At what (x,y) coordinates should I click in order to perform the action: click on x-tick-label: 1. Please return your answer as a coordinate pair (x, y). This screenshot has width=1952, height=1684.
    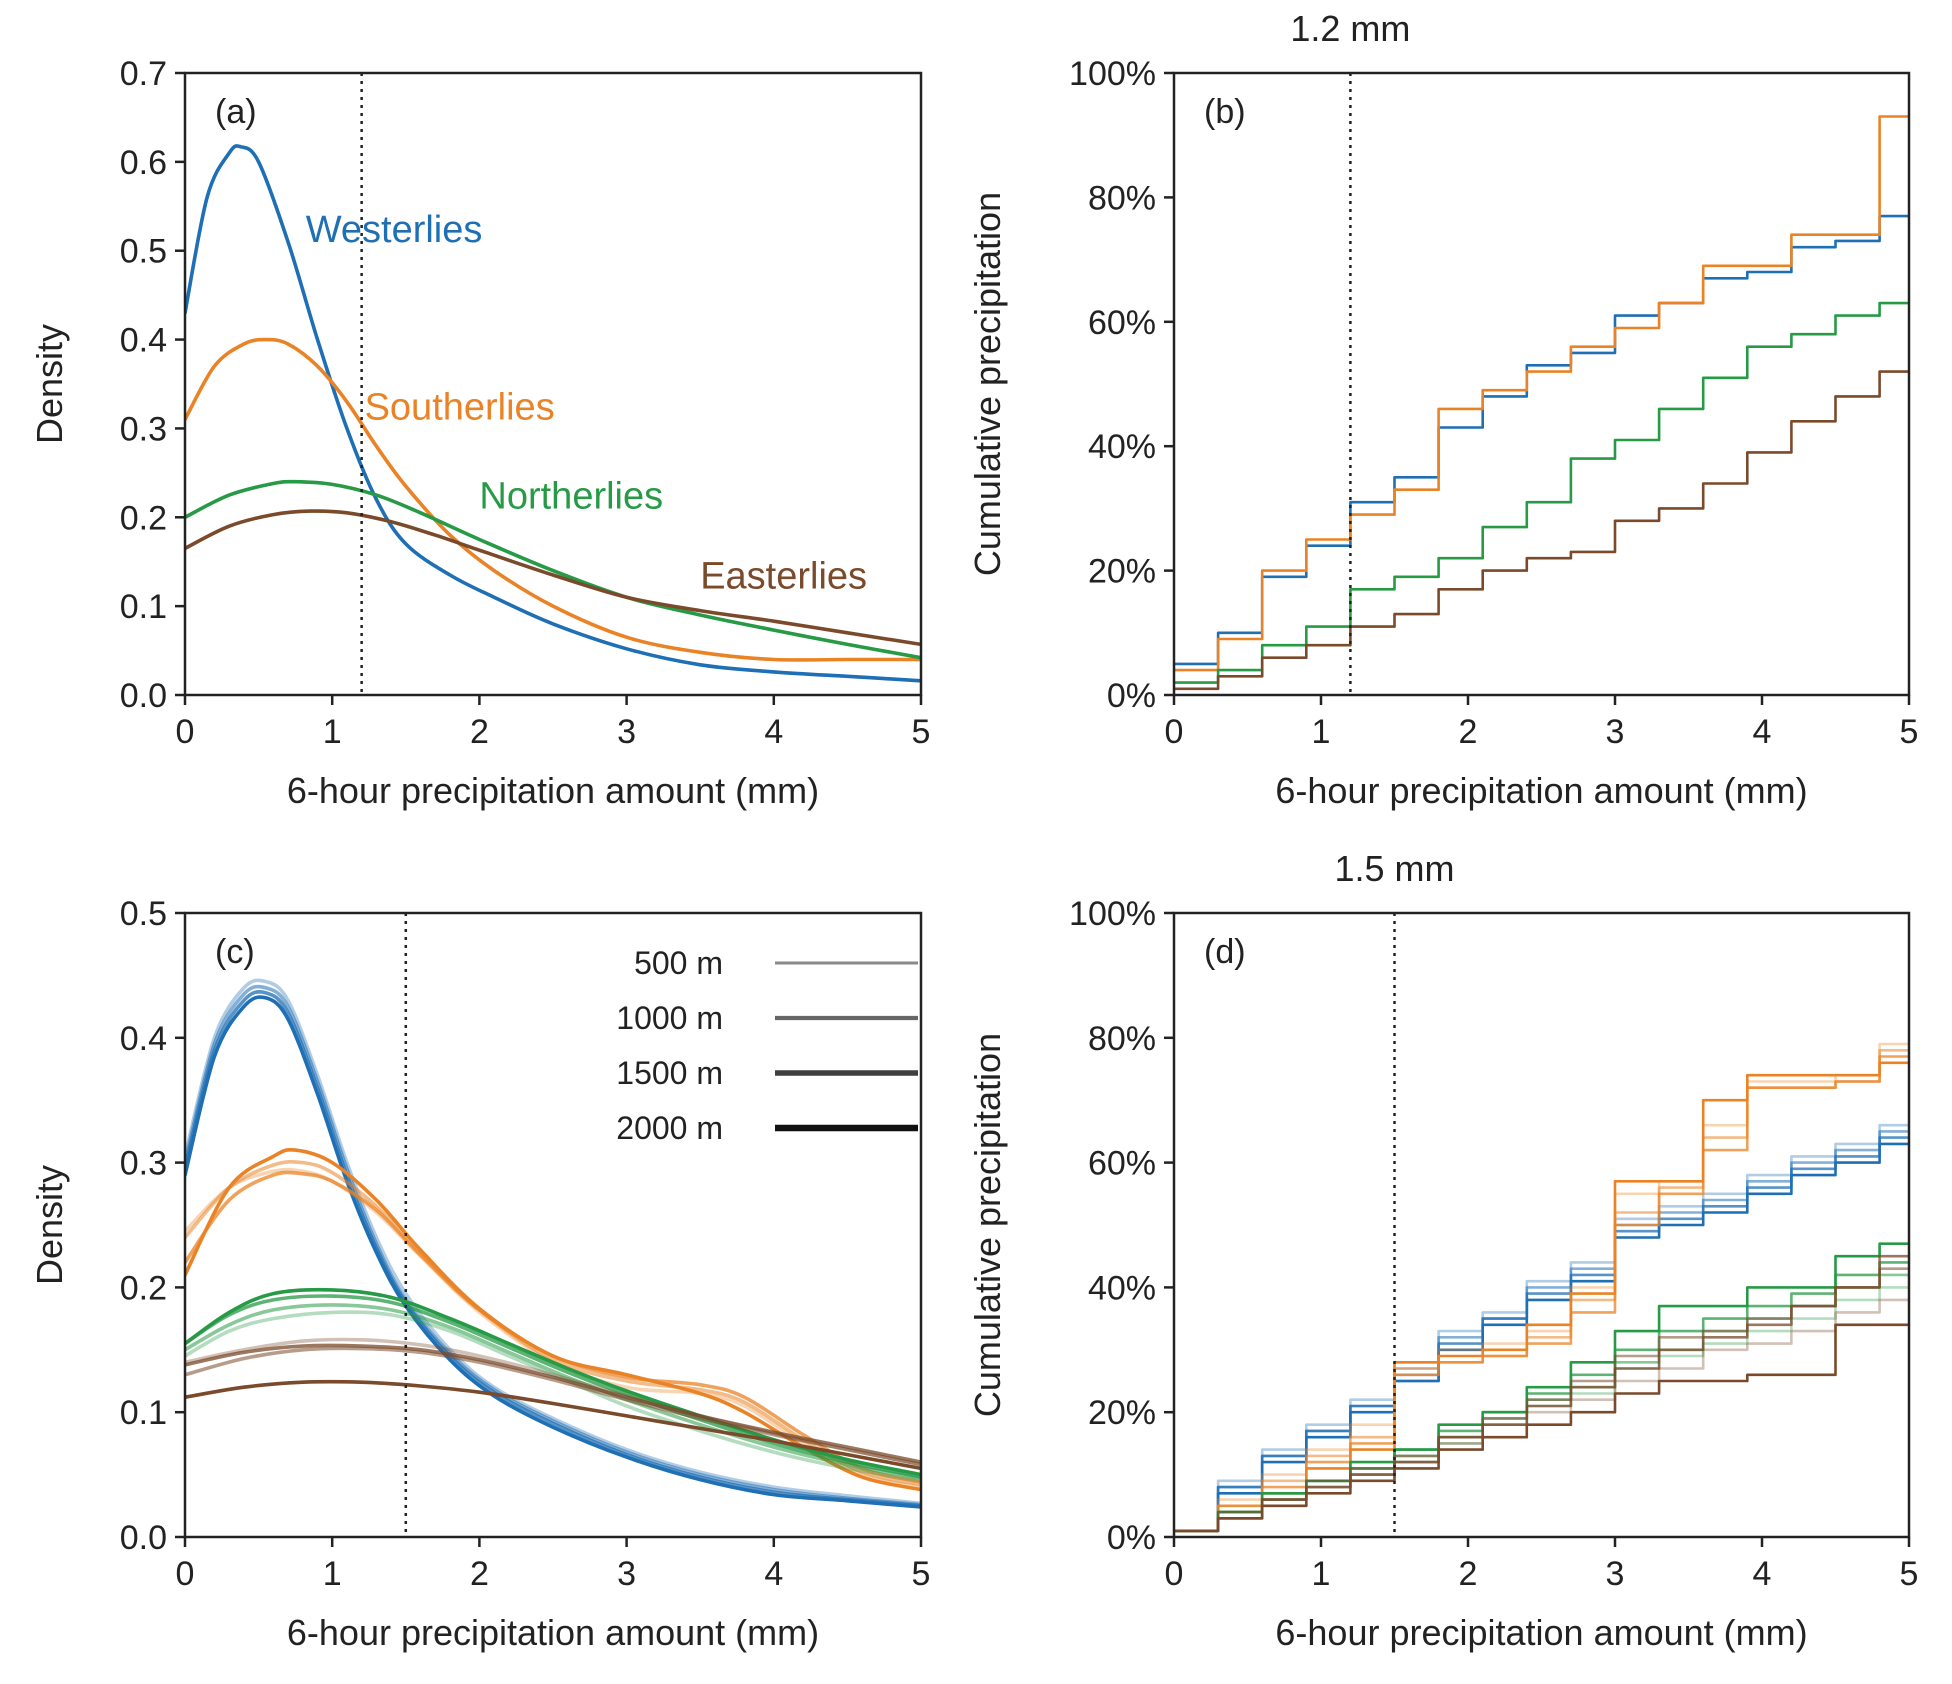
    Looking at the image, I should click on (332, 732).